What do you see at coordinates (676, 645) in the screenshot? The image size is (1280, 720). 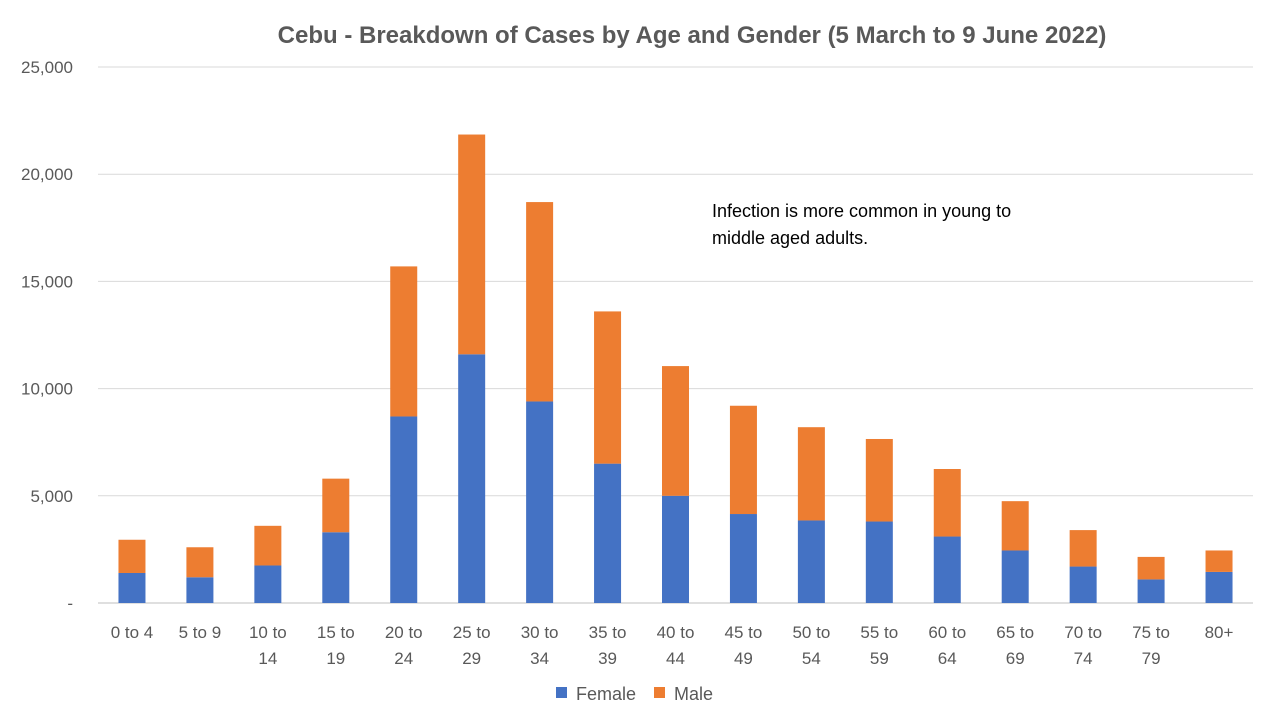 I see `x-tick-label: 40 to 44` at bounding box center [676, 645].